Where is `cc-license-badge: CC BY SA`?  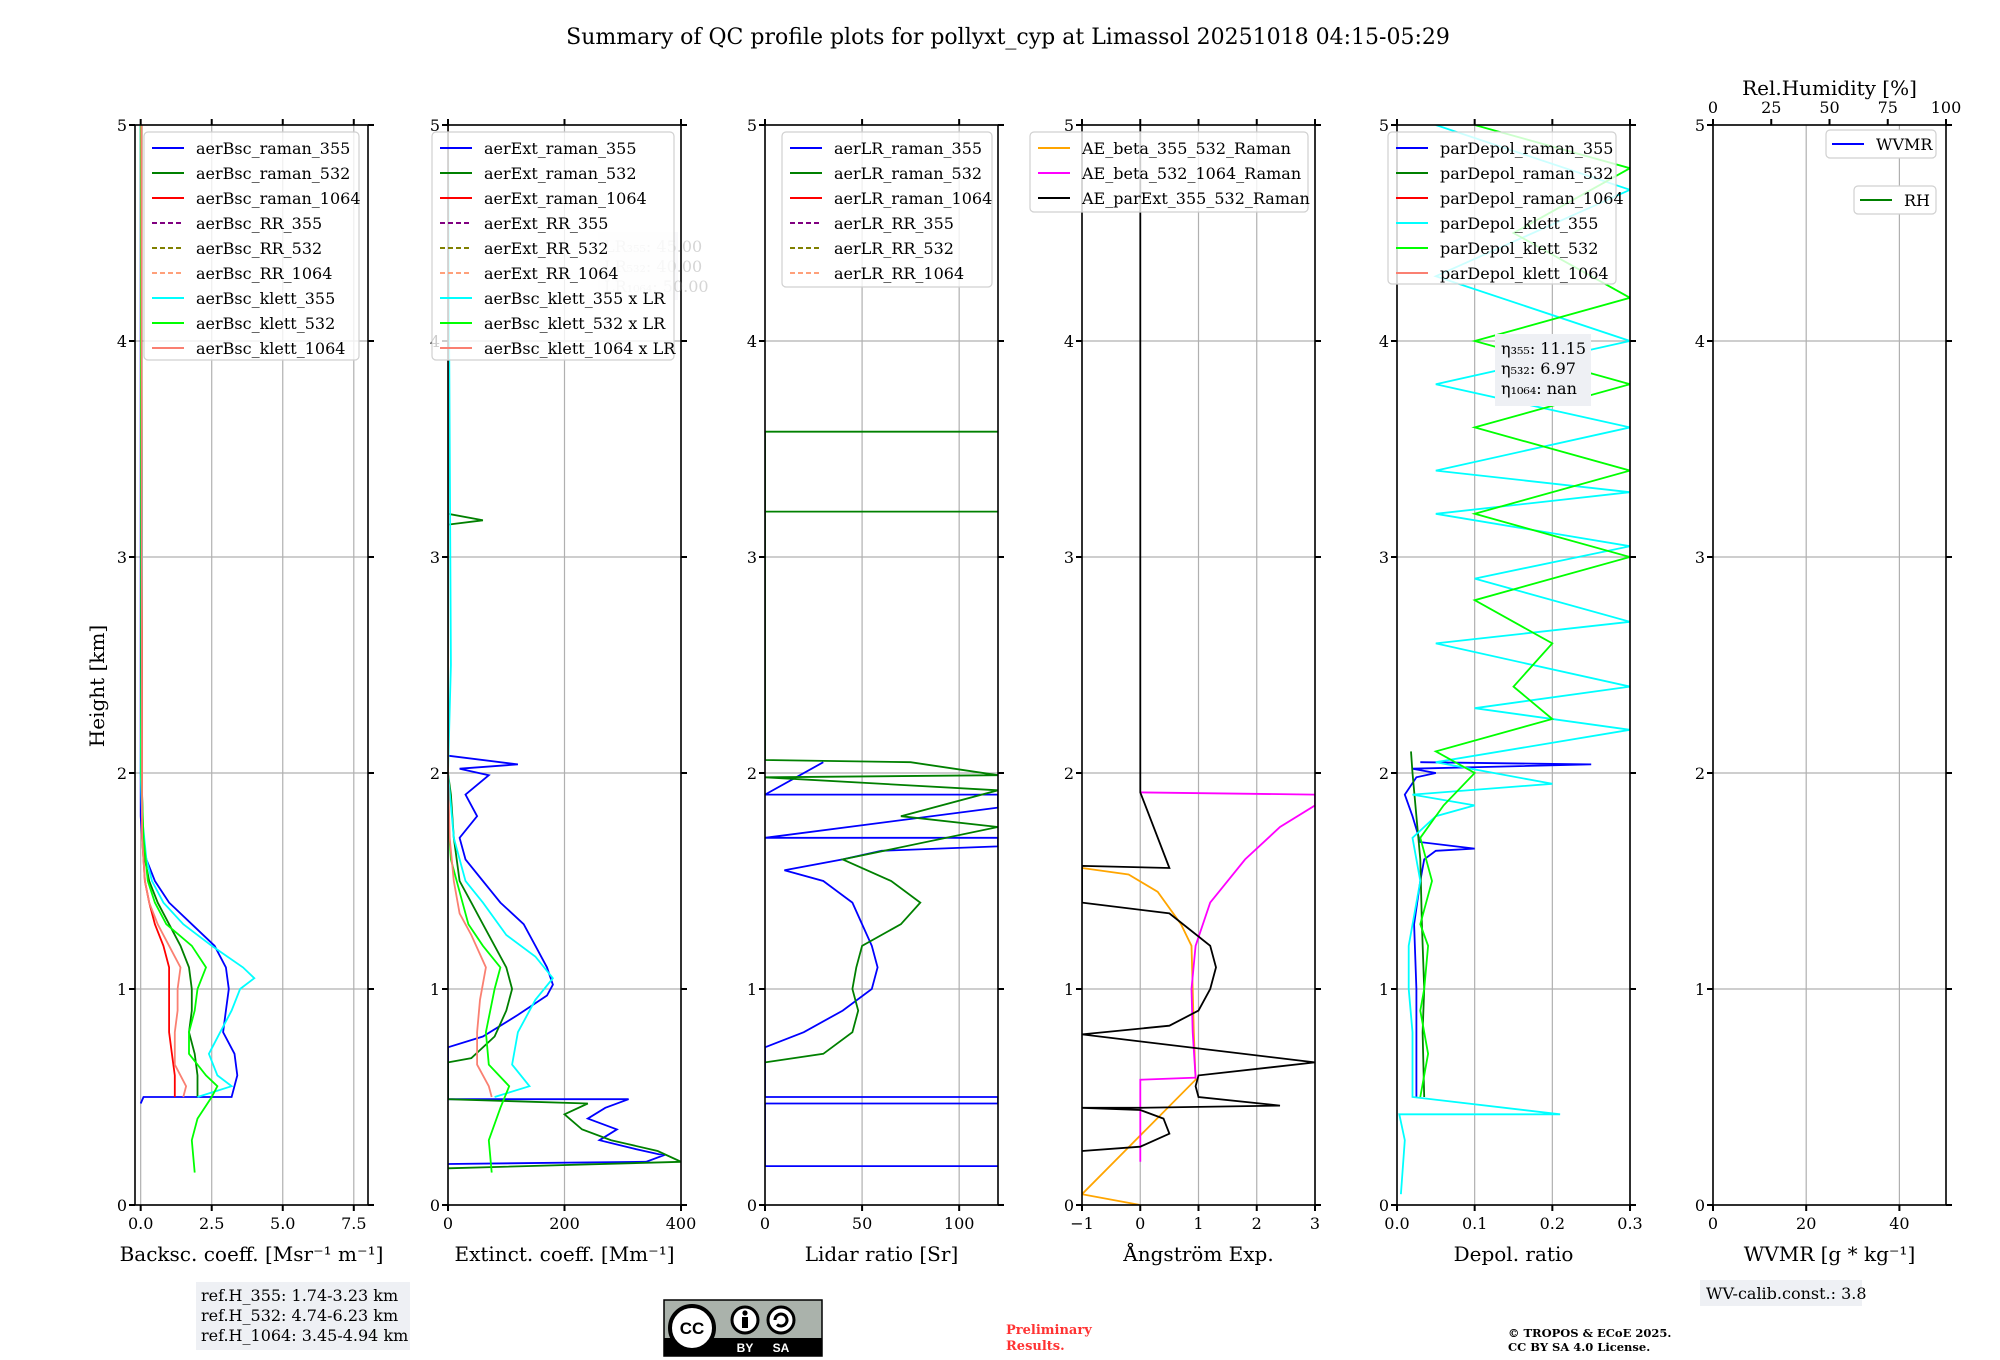 cc-license-badge: CC BY SA is located at coordinates (743, 1328).